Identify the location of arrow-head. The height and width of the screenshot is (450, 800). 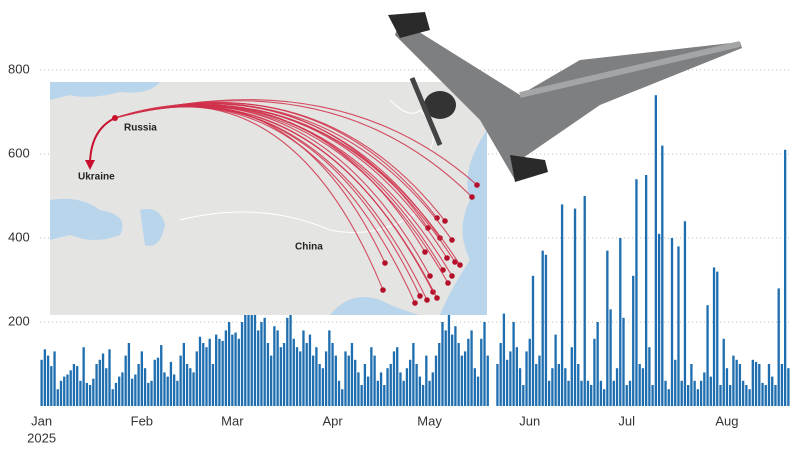
(90, 165).